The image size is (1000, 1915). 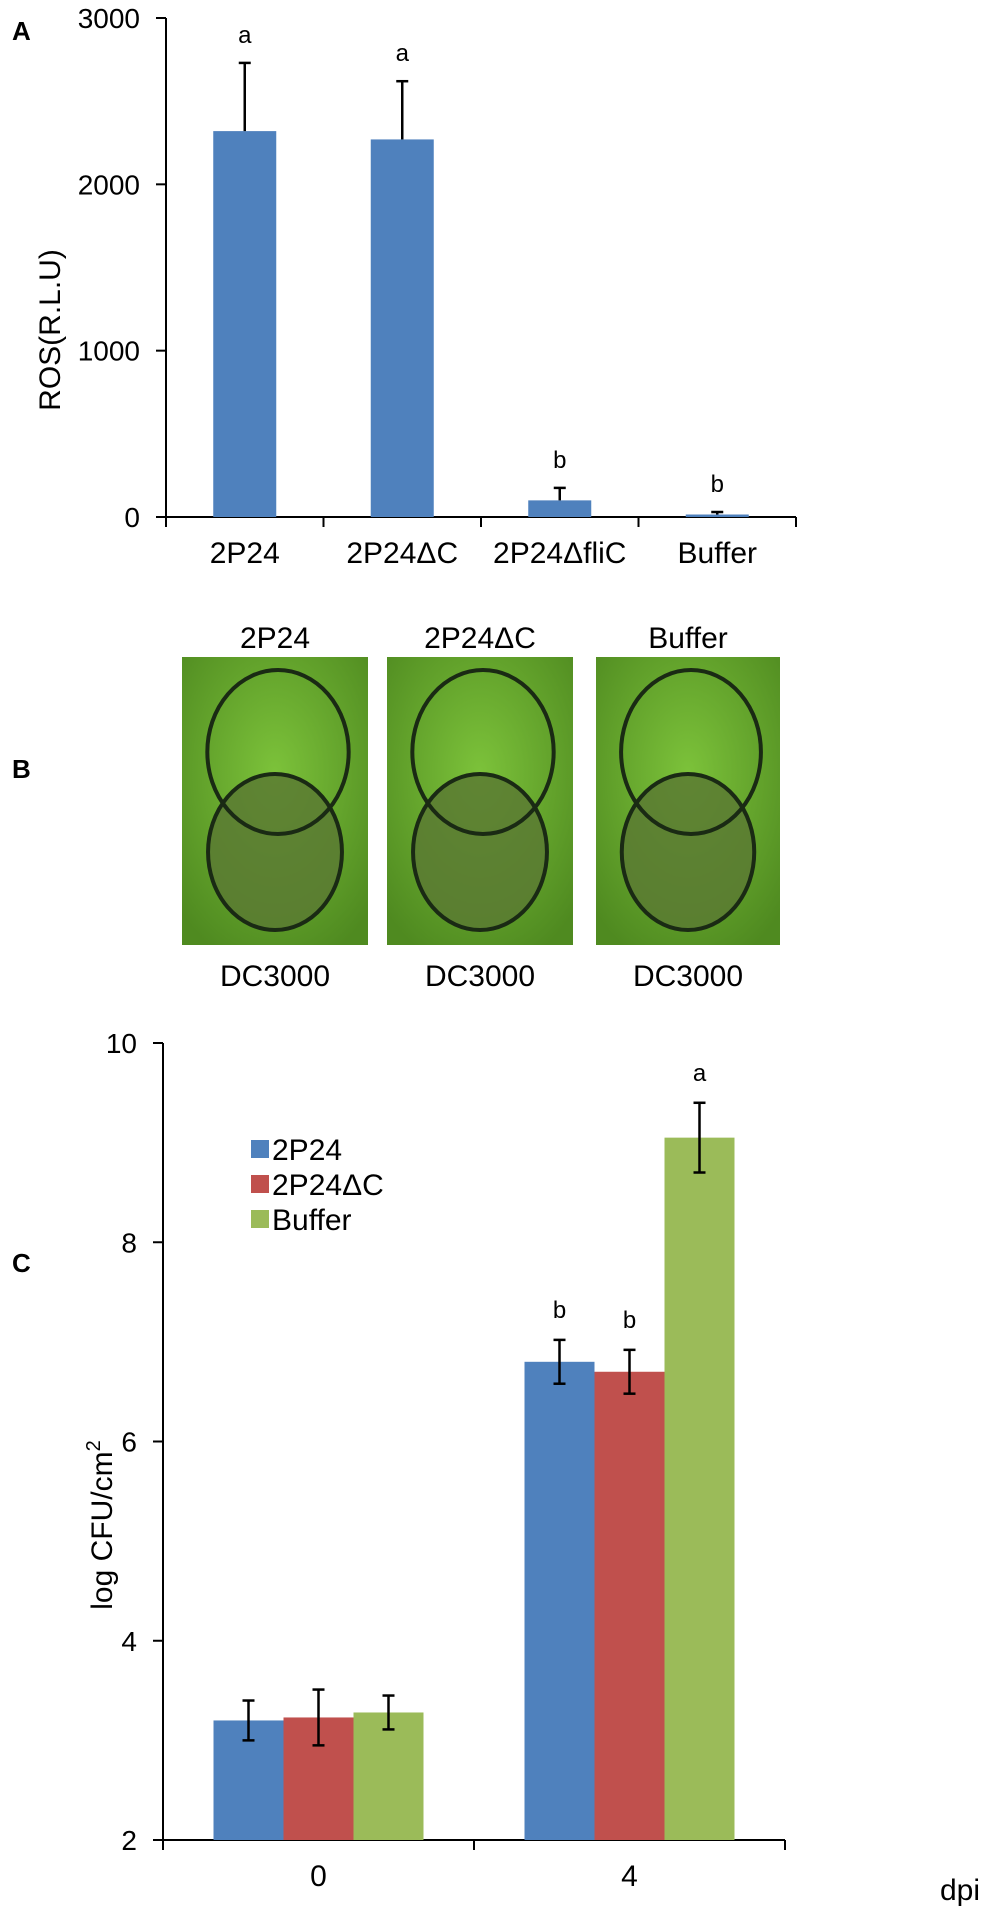 What do you see at coordinates (129, 1641) in the screenshot?
I see `chart-c-y-tick-label: 4` at bounding box center [129, 1641].